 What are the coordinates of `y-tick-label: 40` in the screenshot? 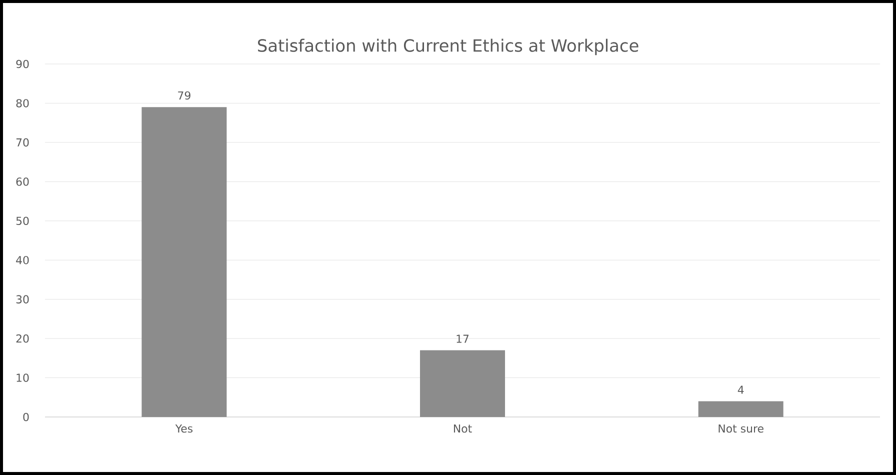 It's located at (22, 260).